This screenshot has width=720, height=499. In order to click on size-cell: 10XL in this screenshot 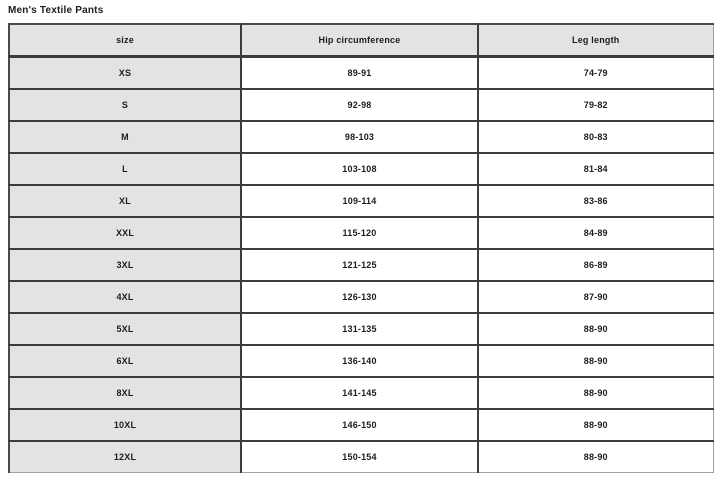, I will do `click(125, 425)`.